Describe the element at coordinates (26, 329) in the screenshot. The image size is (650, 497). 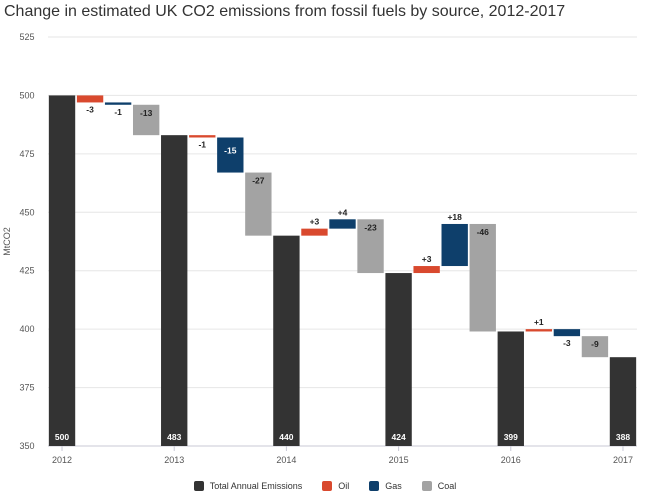
I see `y-tick-label: 400` at that location.